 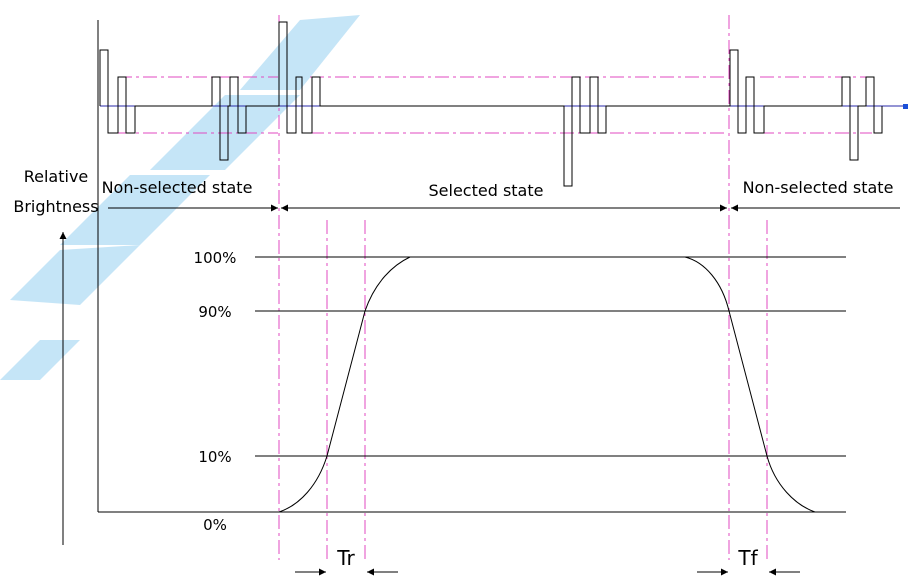 What do you see at coordinates (345, 558) in the screenshot?
I see `rise-time-label: Tr` at bounding box center [345, 558].